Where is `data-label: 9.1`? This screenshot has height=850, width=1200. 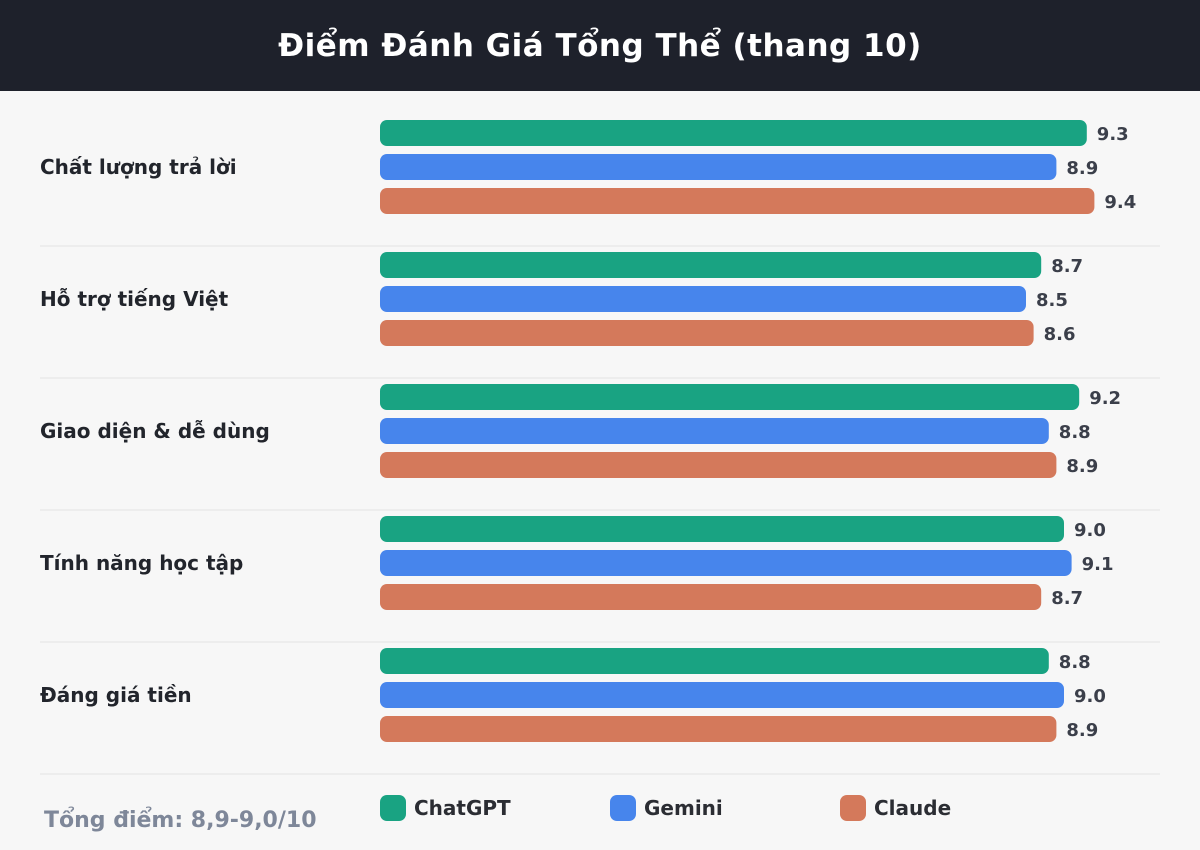
data-label: 9.1 is located at coordinates (1098, 564).